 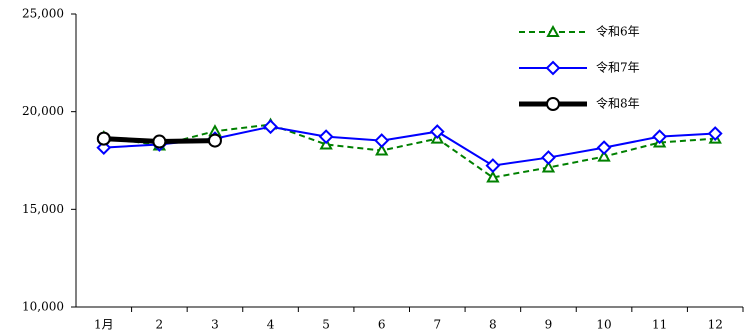 What do you see at coordinates (549, 325) in the screenshot?
I see `x-tick-label: 9` at bounding box center [549, 325].